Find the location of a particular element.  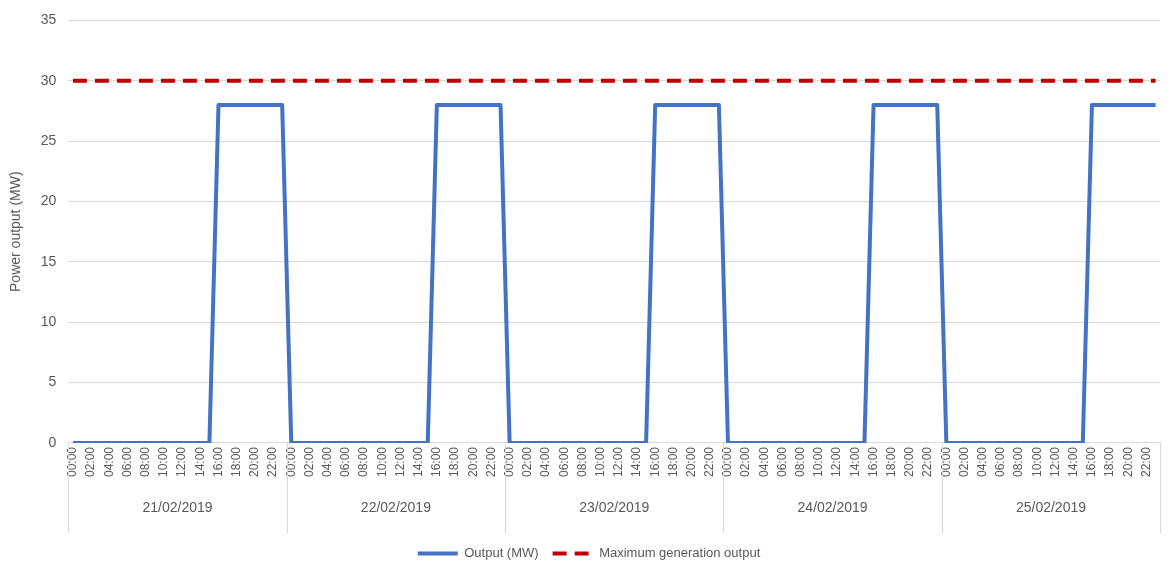

text: 25/02/2019 is located at coordinates (1051, 506).